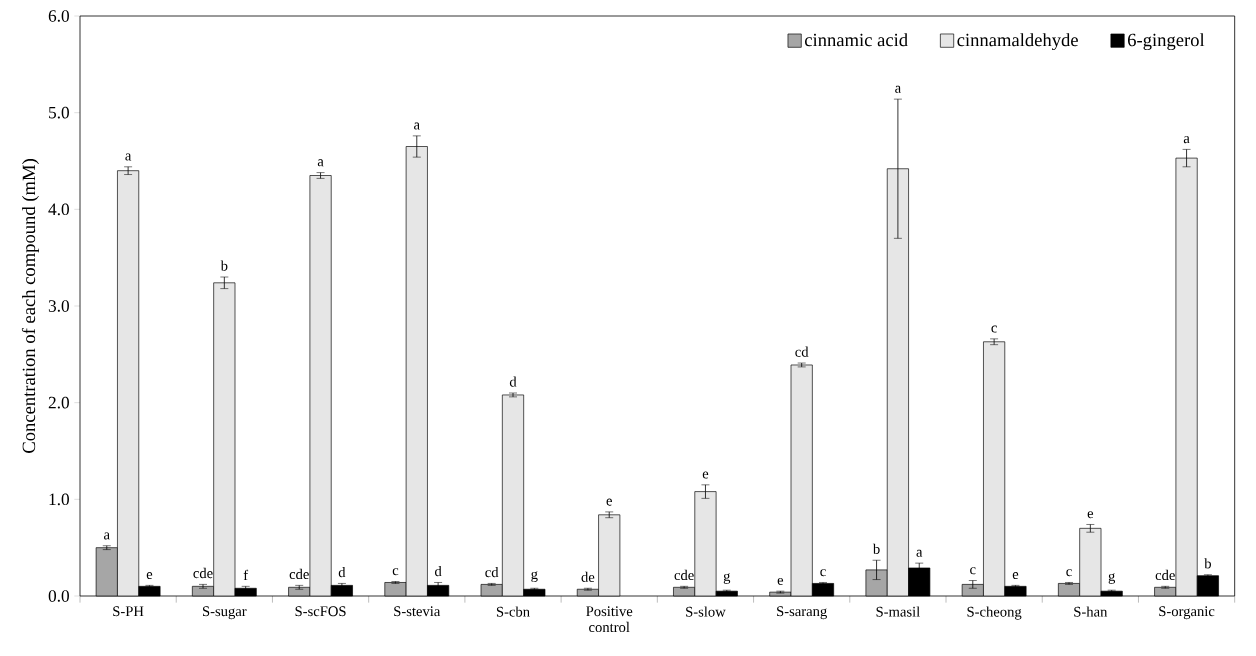 The width and height of the screenshot is (1256, 656). Describe the element at coordinates (58, 596) in the screenshot. I see `y-tick-label: 0.0` at that location.